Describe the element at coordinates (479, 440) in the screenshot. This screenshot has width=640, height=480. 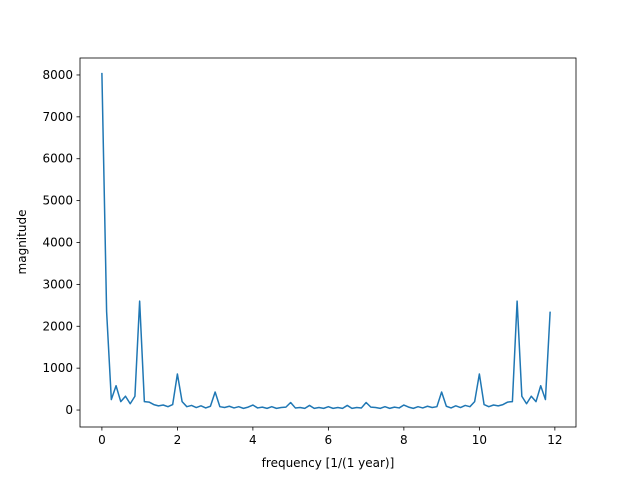
I see `x-tick-label: 10` at that location.